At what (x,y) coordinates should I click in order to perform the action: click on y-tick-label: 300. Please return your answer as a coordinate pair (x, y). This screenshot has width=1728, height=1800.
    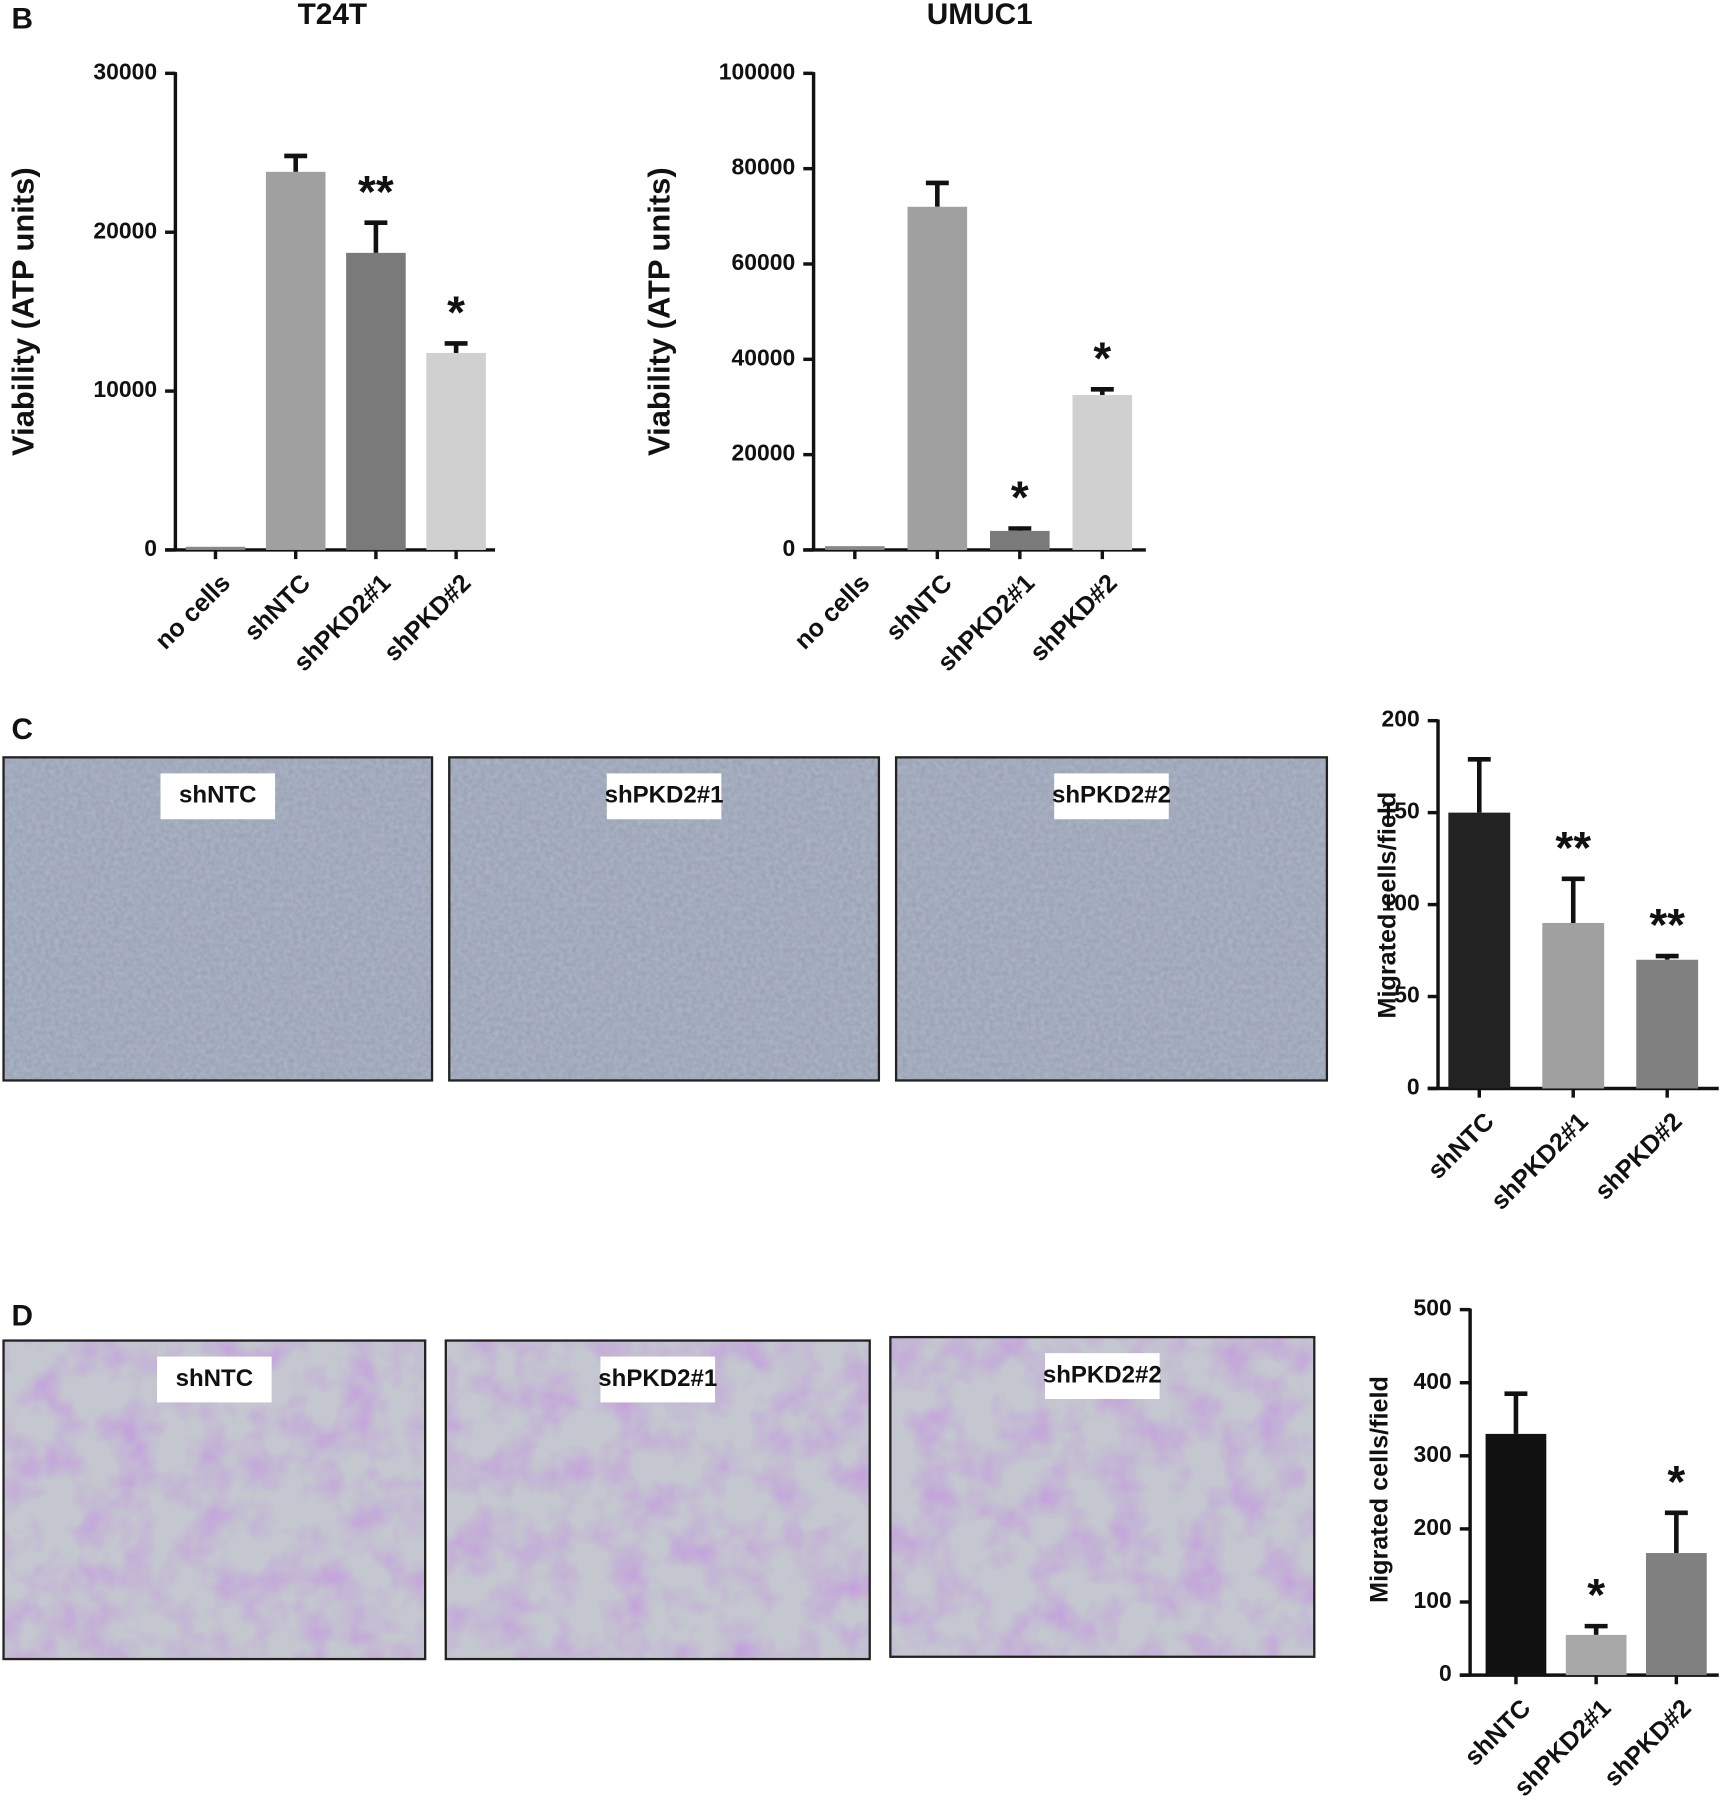
    Looking at the image, I should click on (1433, 1454).